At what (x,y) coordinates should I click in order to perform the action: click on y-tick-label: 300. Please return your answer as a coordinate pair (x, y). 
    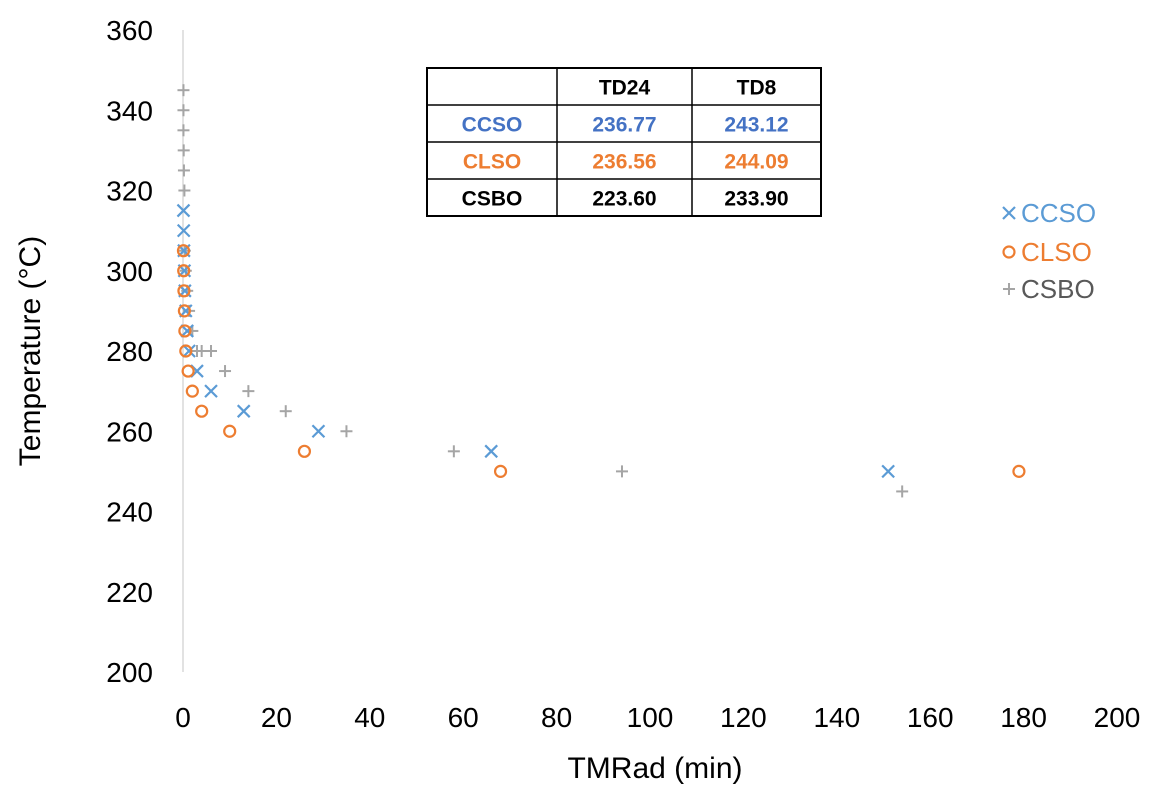
    Looking at the image, I should click on (129, 271).